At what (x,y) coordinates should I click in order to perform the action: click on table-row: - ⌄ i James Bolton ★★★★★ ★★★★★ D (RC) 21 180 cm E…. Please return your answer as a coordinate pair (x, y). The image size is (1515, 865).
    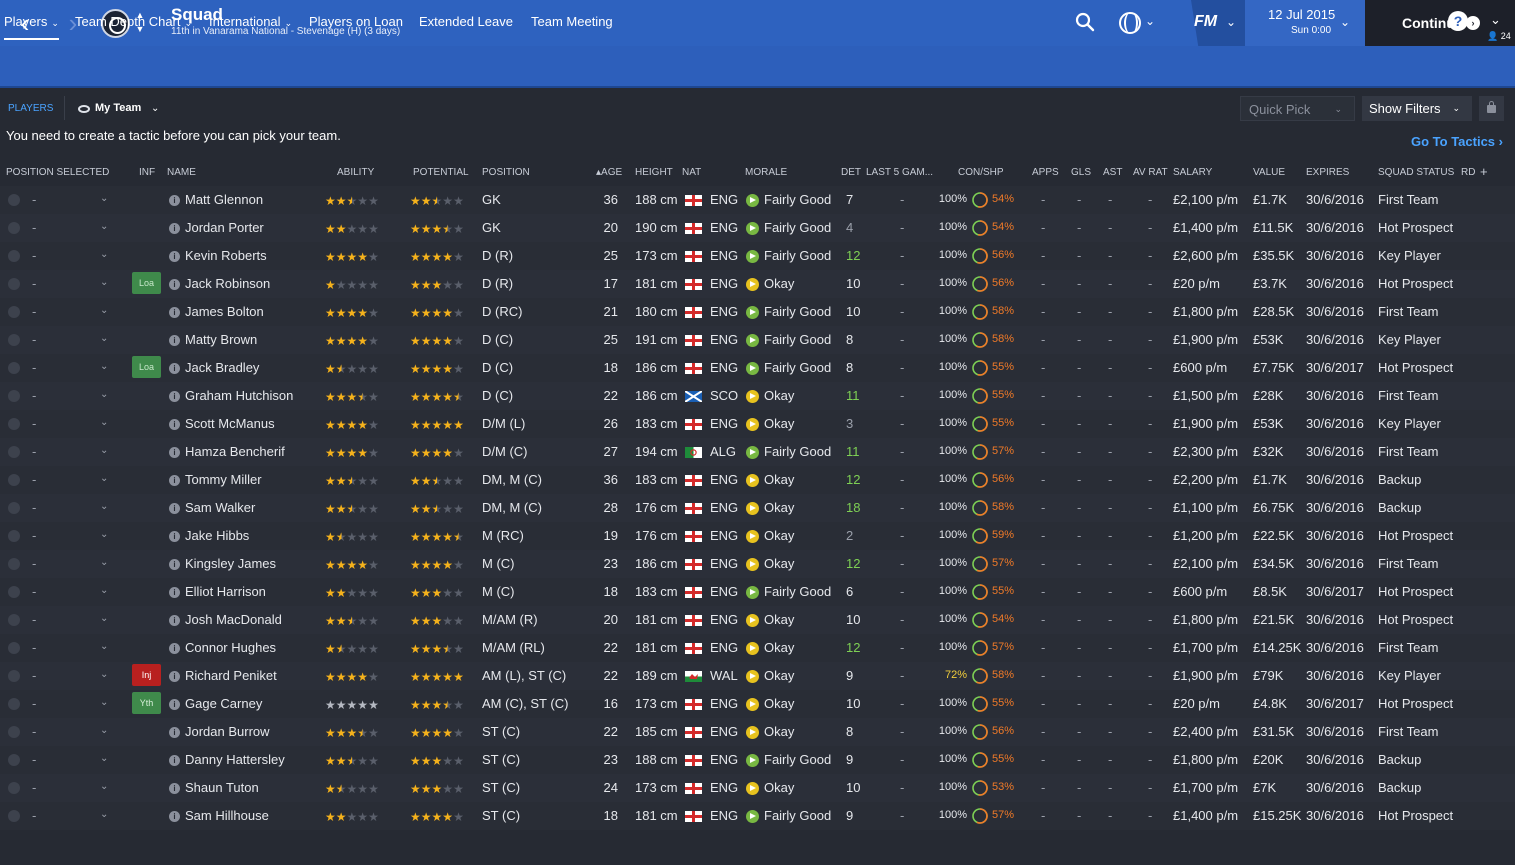
    Looking at the image, I should click on (757, 312).